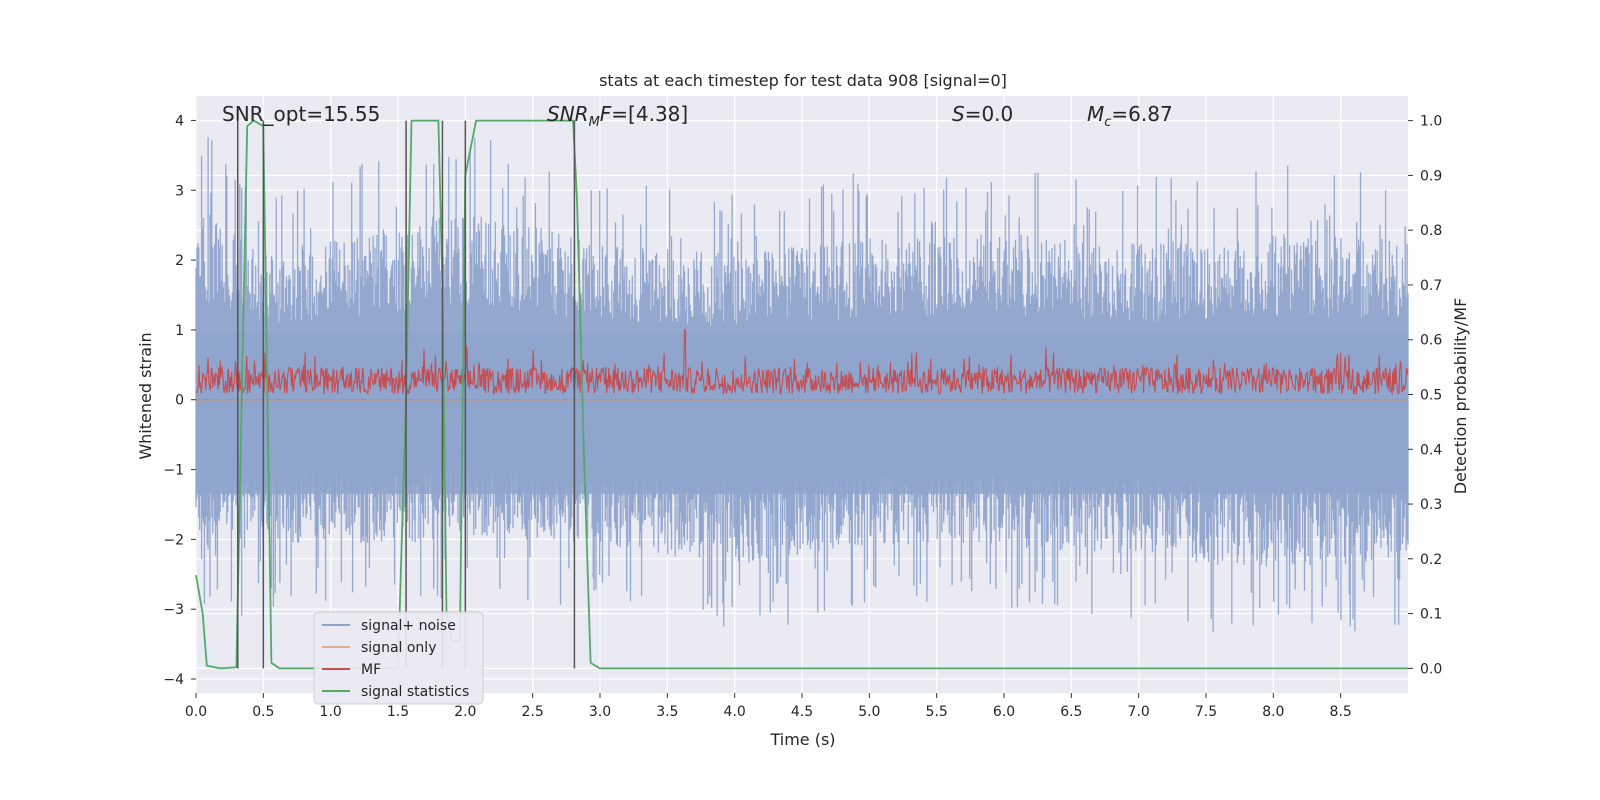 The height and width of the screenshot is (800, 1600). I want to click on y-axis-label-left: Whitened strain, so click(145, 395).